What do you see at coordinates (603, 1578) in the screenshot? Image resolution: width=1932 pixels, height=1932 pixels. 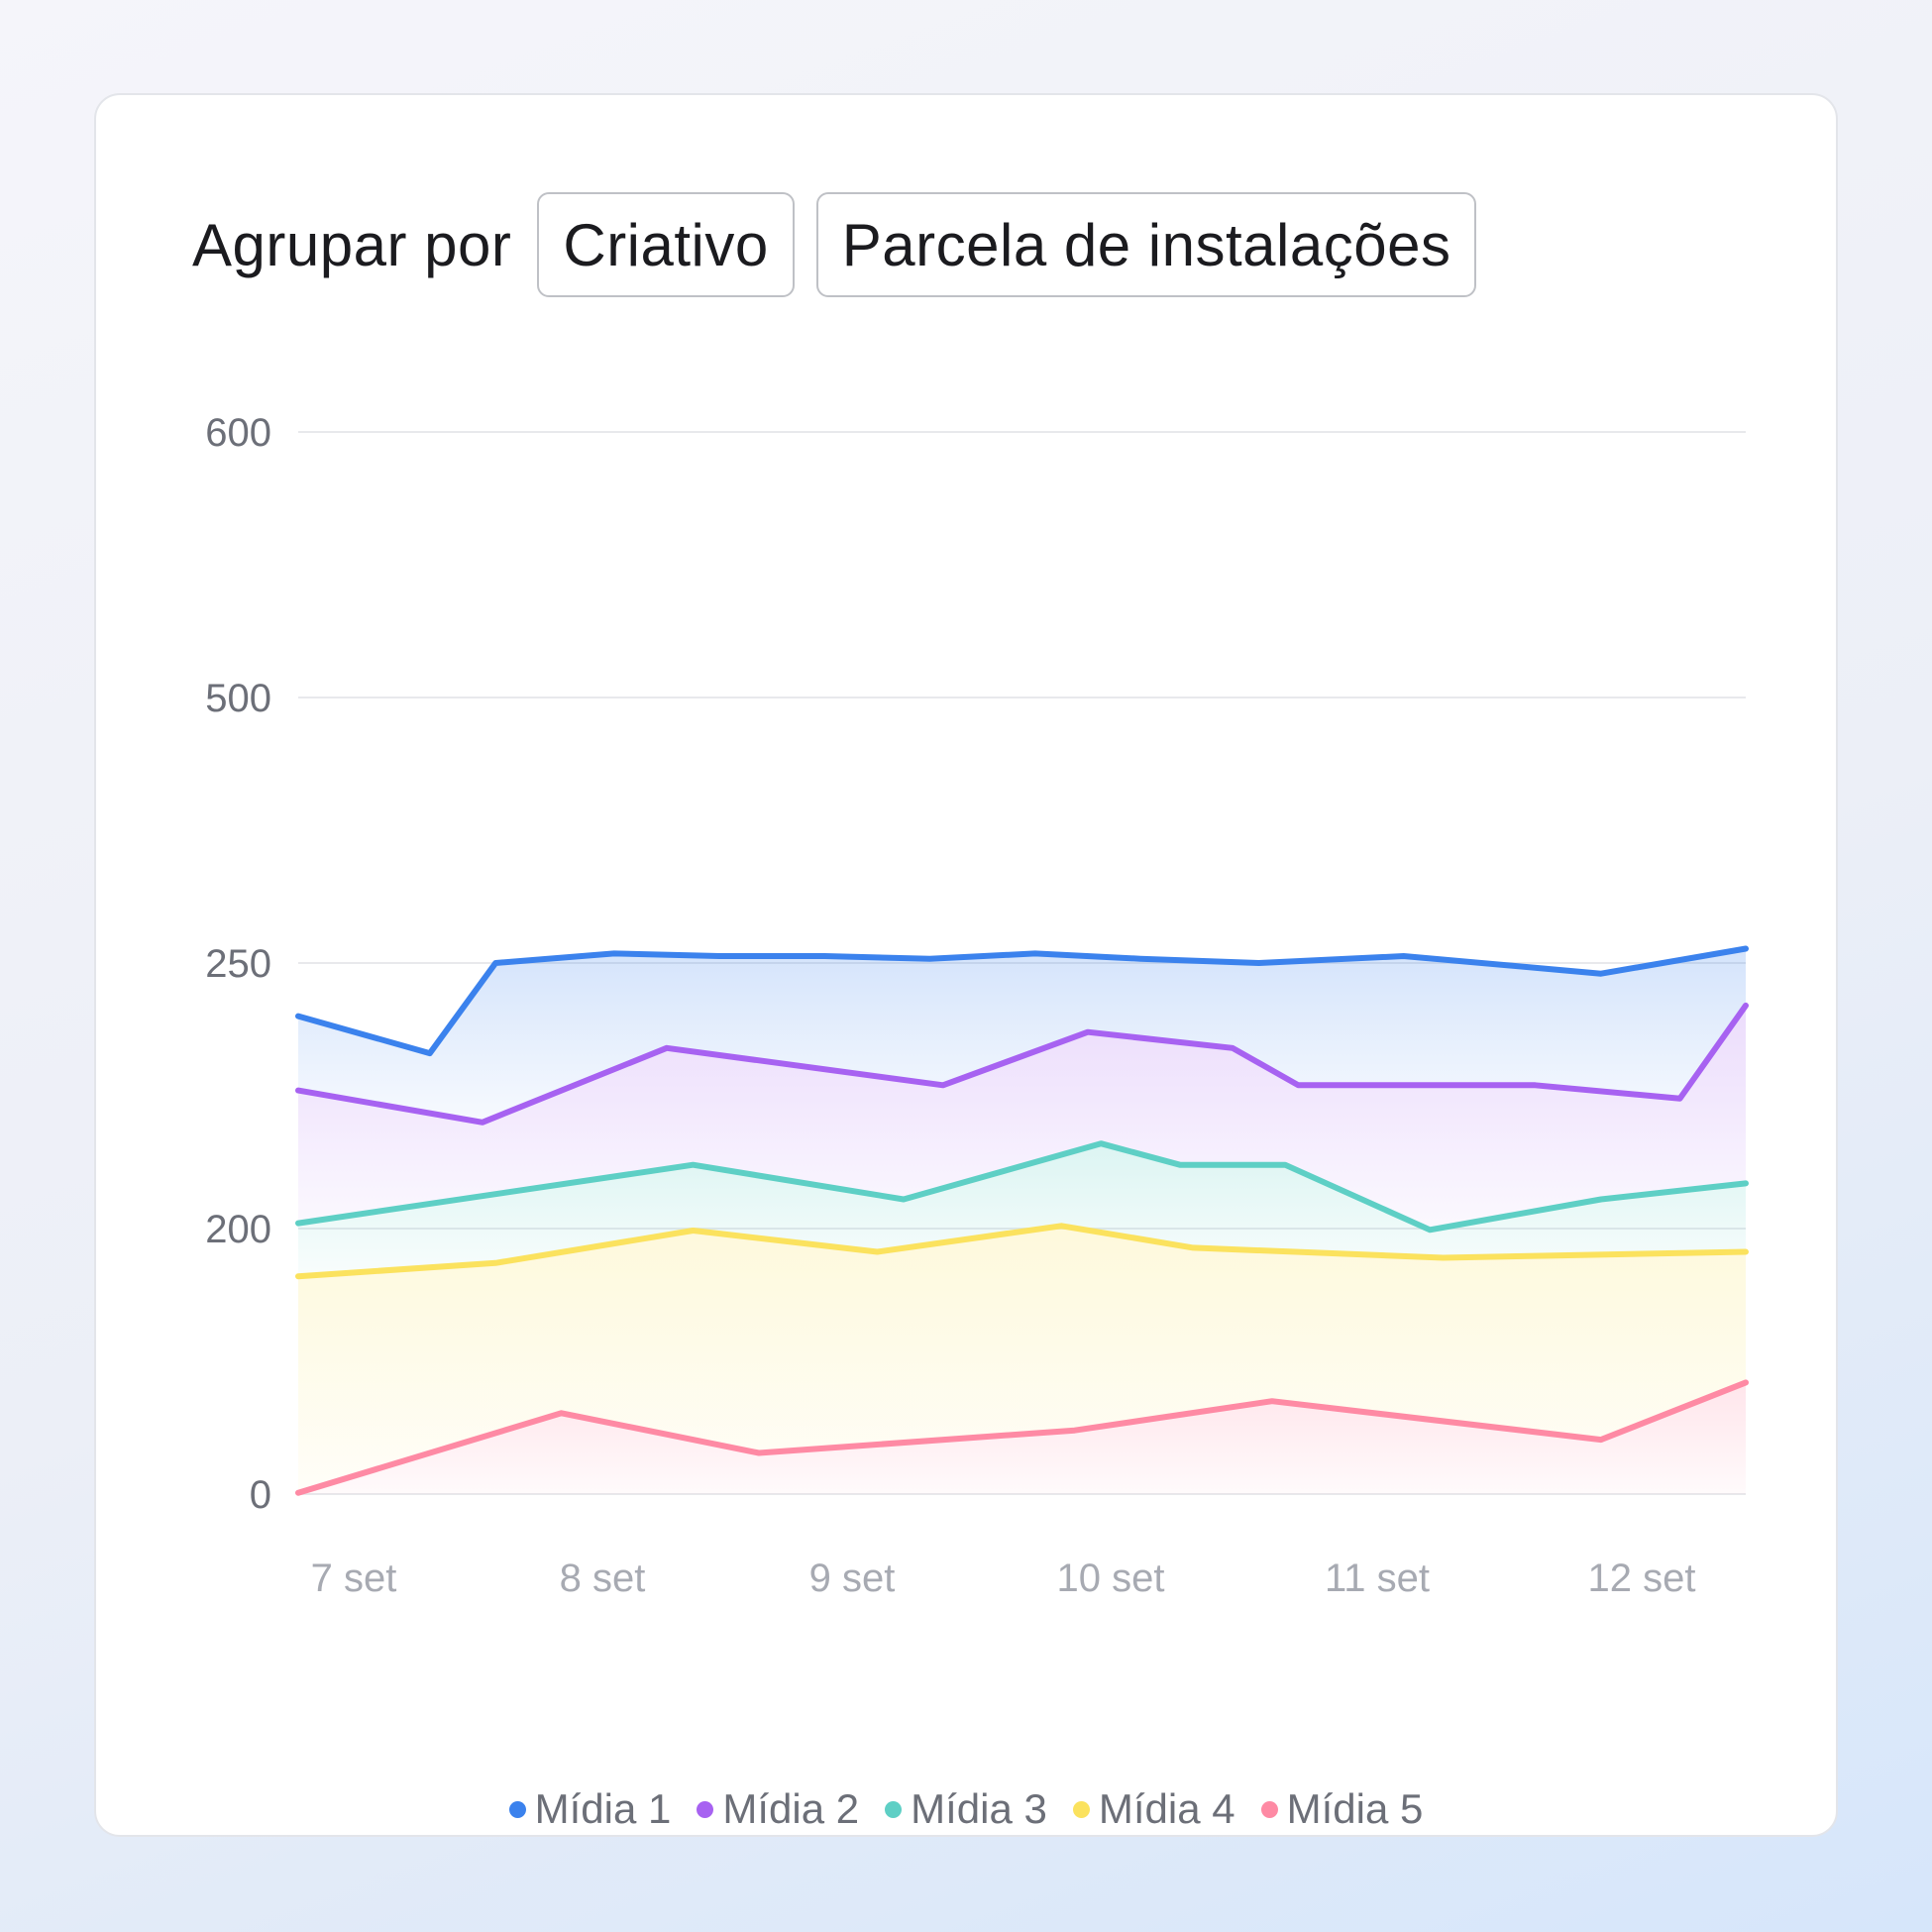 I see `x-tick-label: 8 set` at bounding box center [603, 1578].